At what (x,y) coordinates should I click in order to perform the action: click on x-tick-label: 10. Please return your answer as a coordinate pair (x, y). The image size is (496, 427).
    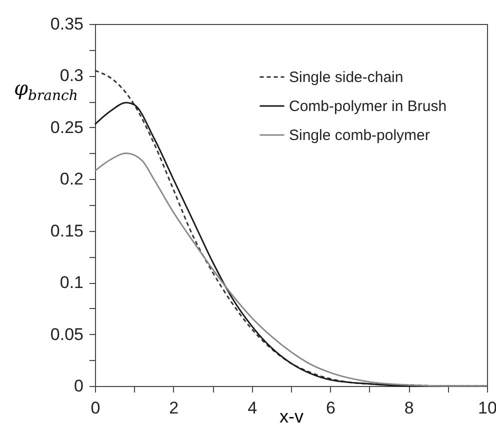
    Looking at the image, I should click on (487, 408).